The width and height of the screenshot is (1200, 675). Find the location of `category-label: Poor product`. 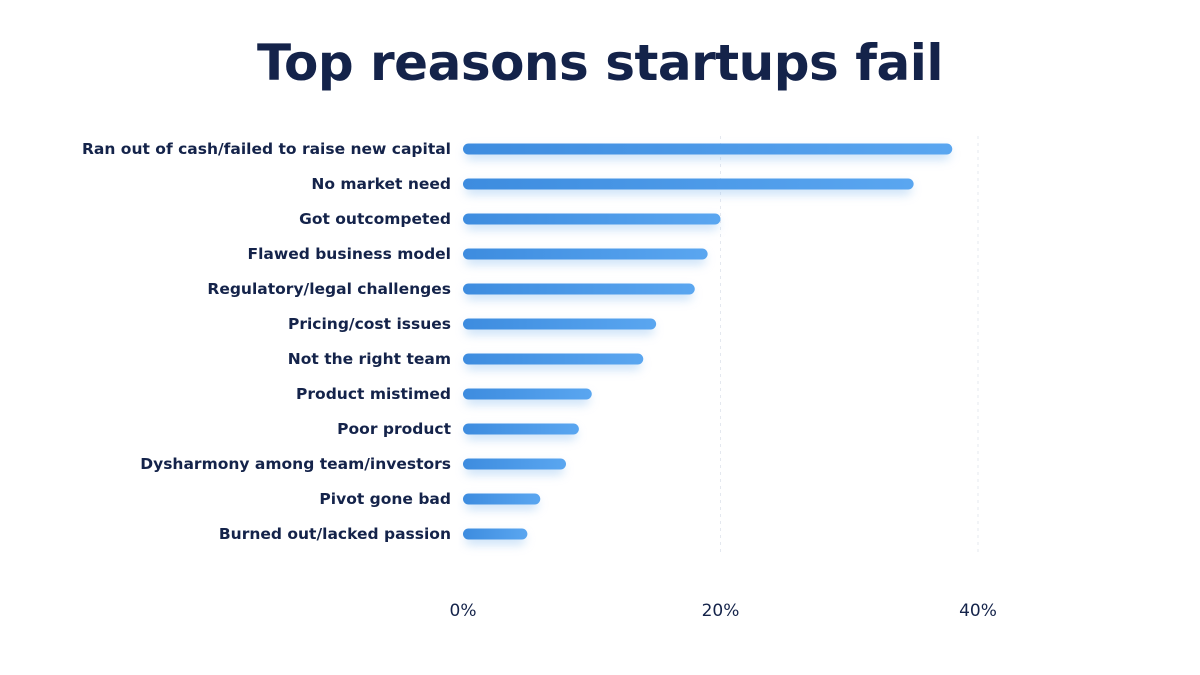

category-label: Poor product is located at coordinates (394, 429).